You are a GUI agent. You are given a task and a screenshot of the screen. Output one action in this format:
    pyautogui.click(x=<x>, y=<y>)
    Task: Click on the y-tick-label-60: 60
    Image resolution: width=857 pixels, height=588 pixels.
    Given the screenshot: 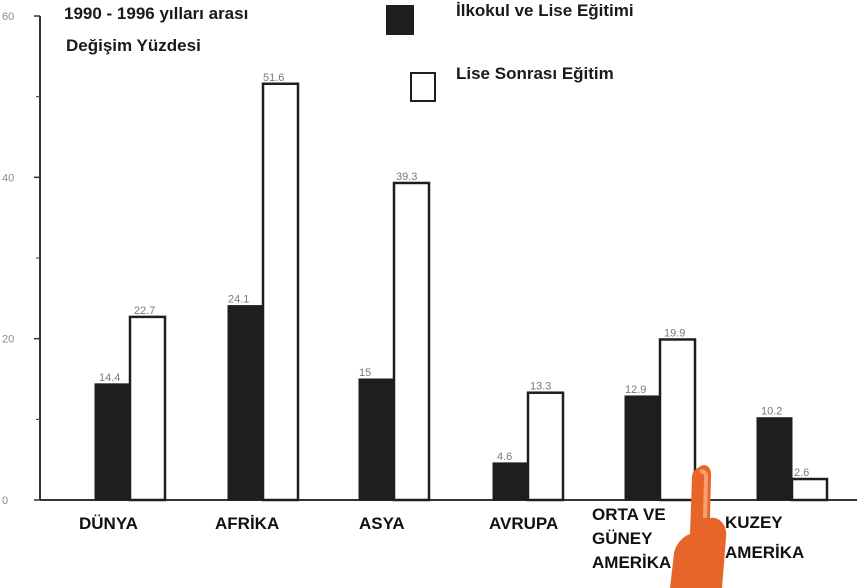 What is the action you would take?
    pyautogui.click(x=8, y=17)
    